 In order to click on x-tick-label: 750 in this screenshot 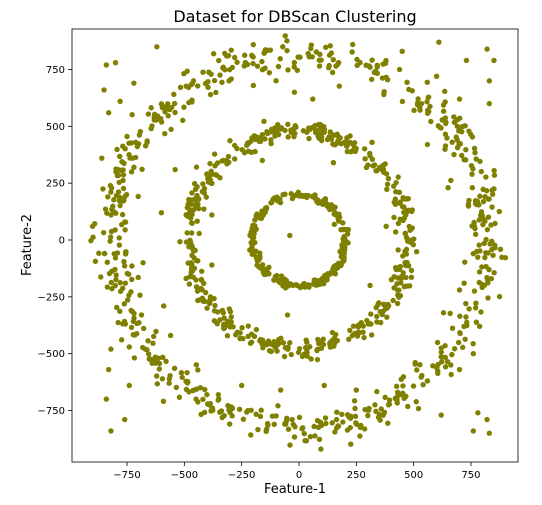, I will do `click(470, 475)`.